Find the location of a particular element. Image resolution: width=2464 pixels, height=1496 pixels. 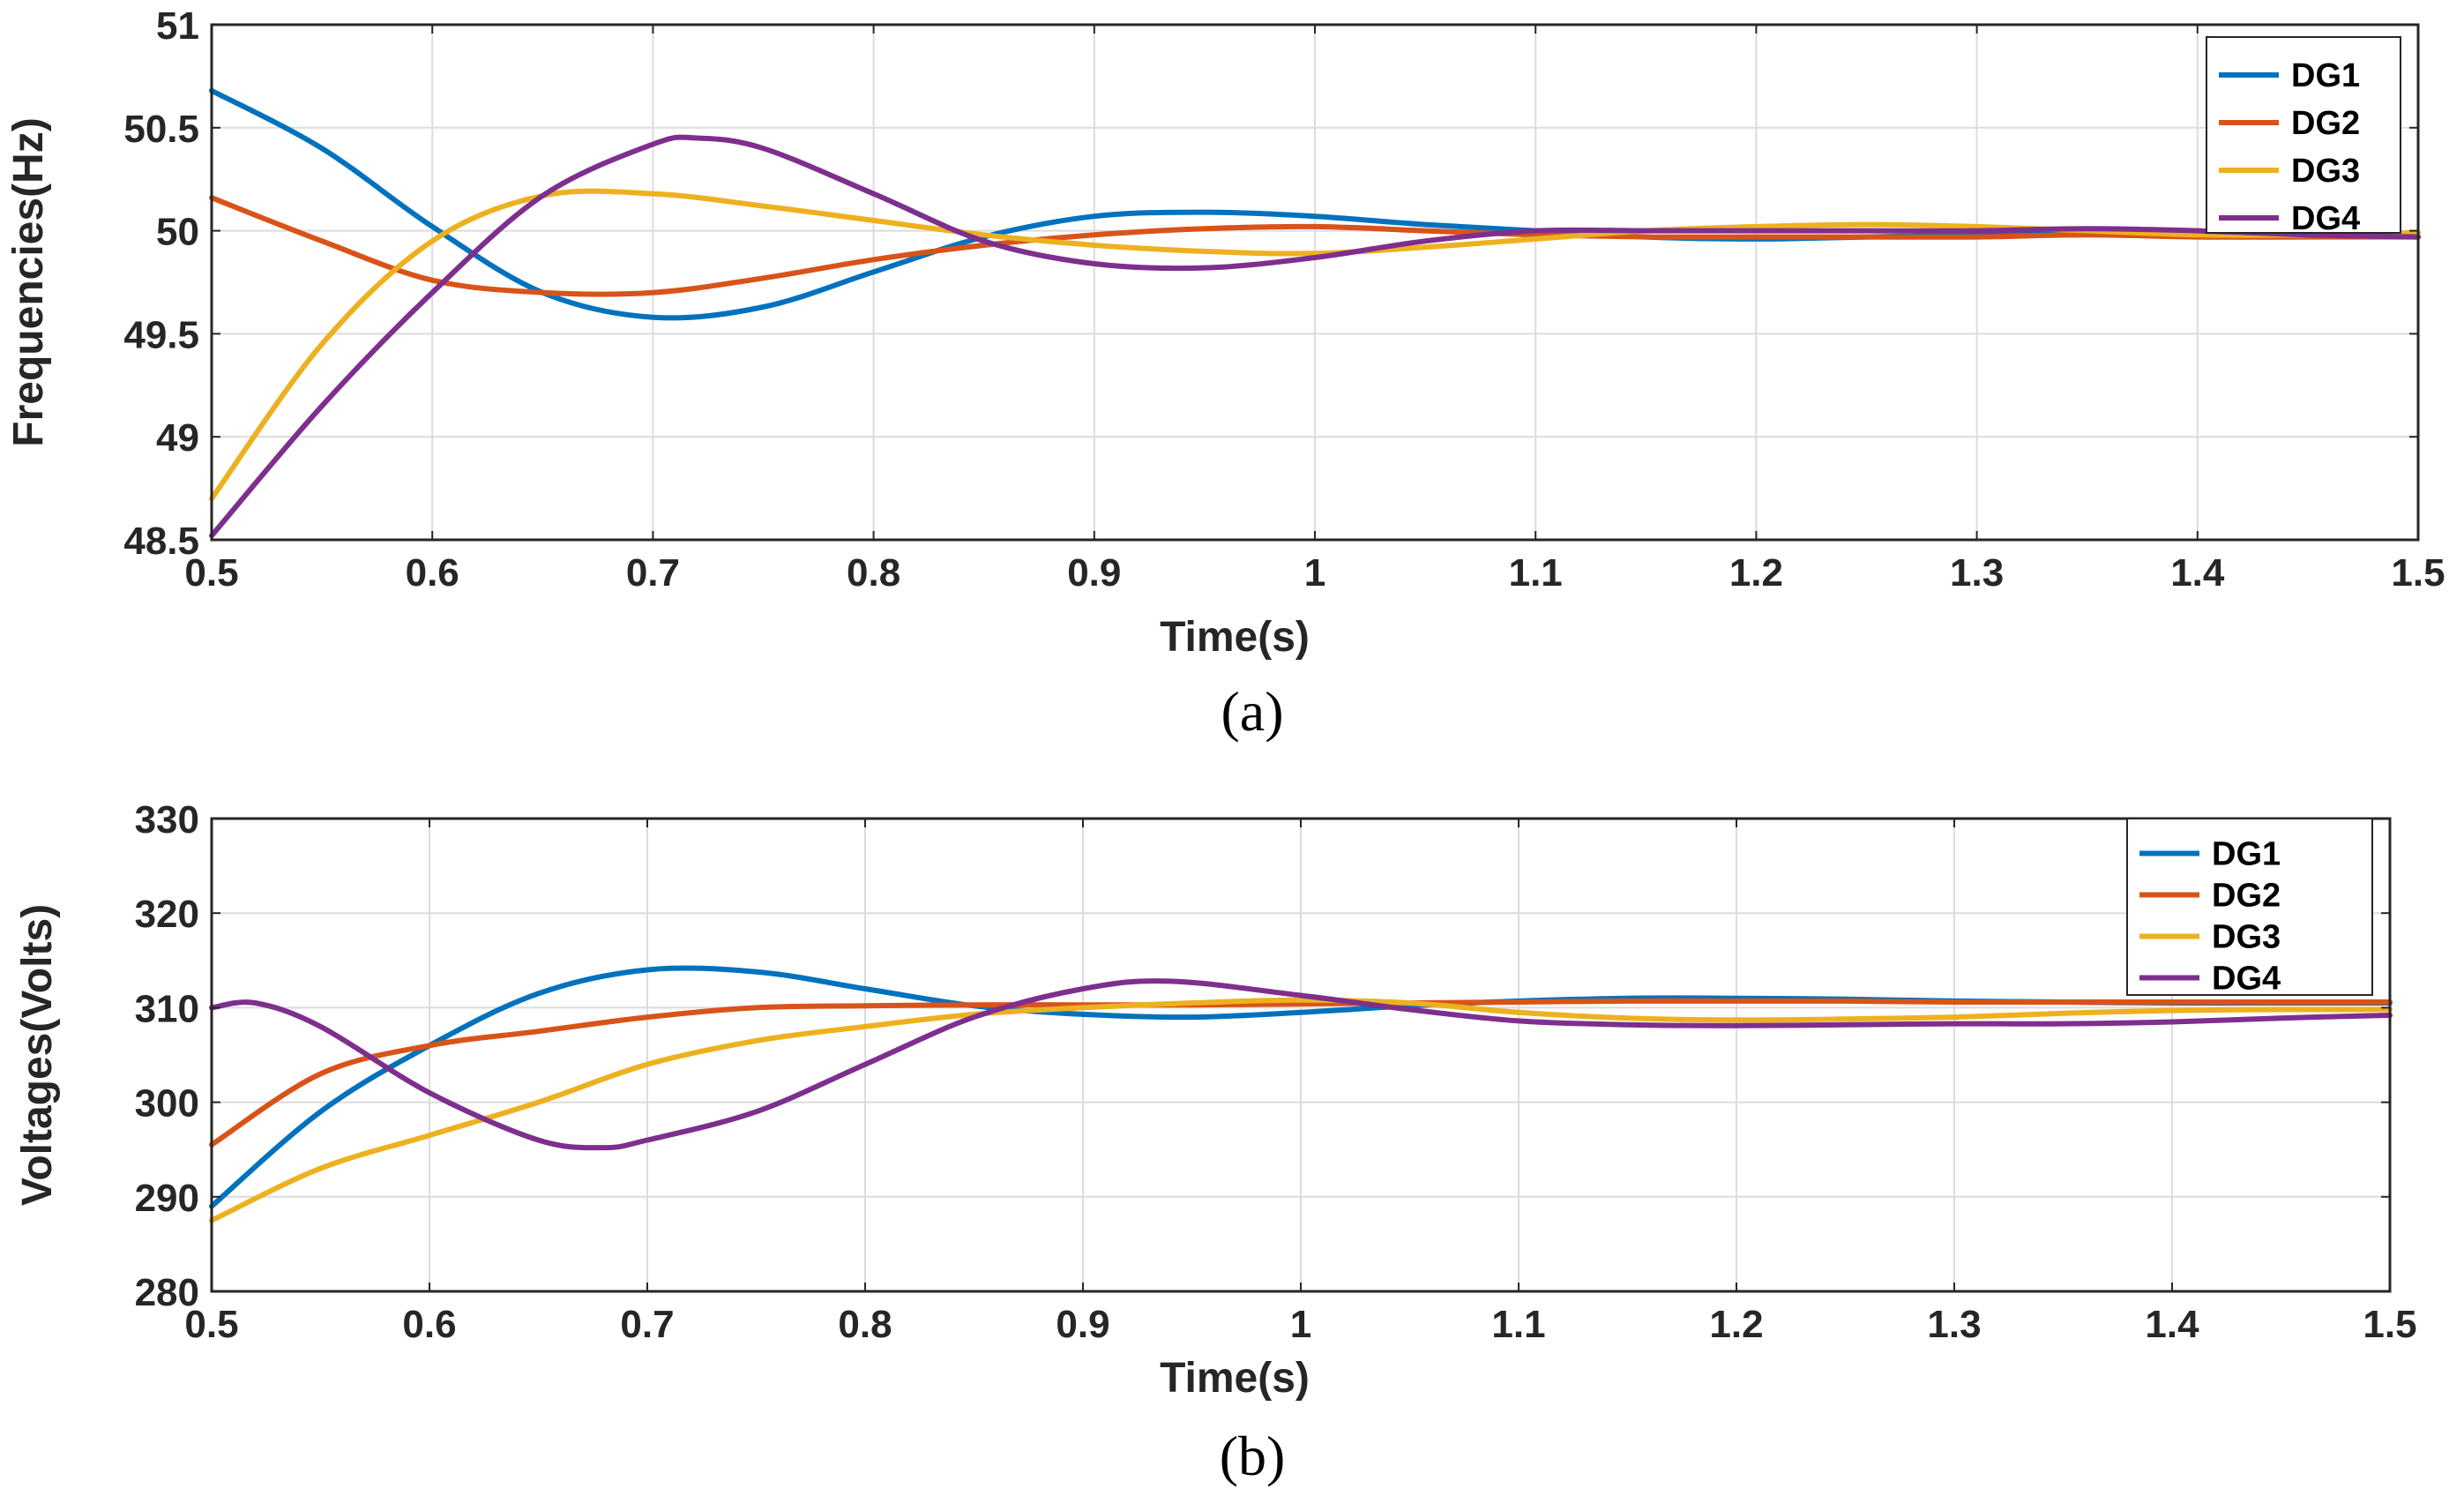

chart2-y-axis-label: Voltages(Volts) is located at coordinates (37, 1055).